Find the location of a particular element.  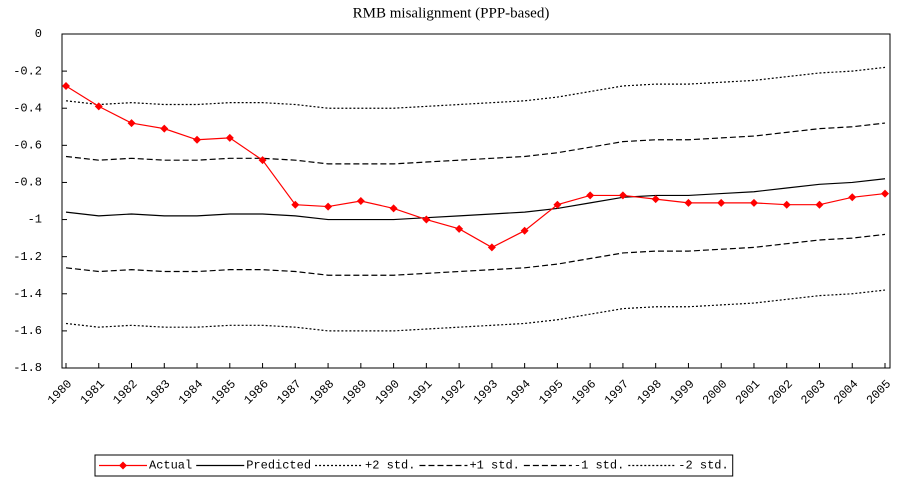

y-tick-label: -1.4 is located at coordinates (27, 294).